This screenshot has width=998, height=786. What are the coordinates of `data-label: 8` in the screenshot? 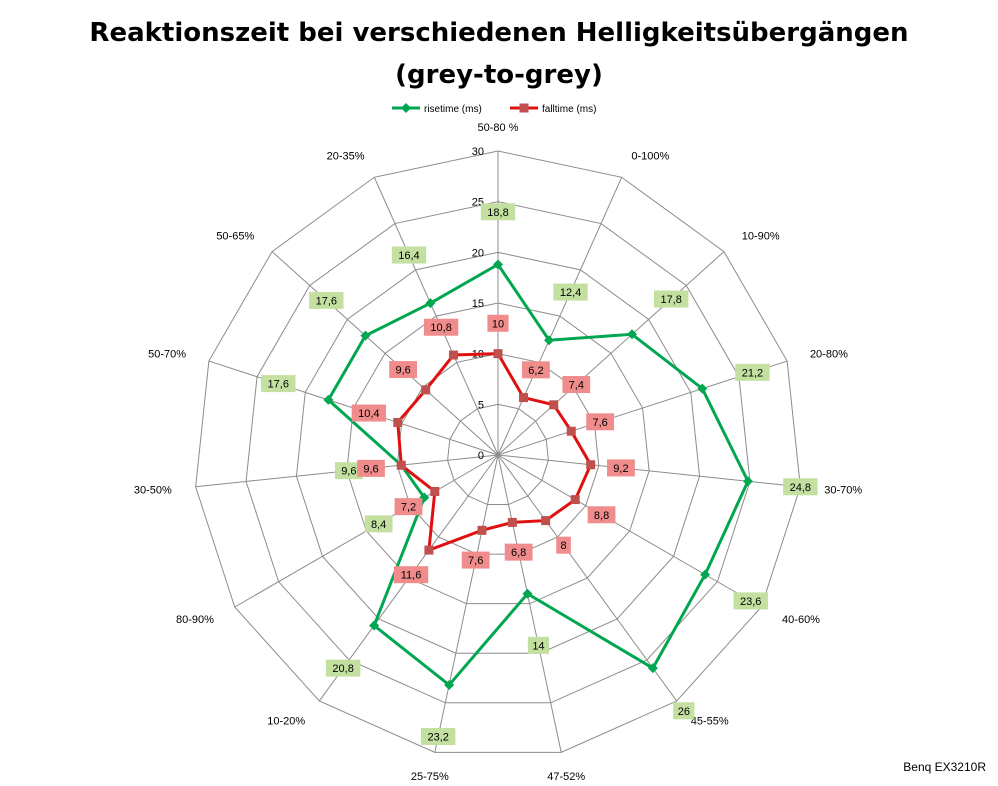 It's located at (563, 546).